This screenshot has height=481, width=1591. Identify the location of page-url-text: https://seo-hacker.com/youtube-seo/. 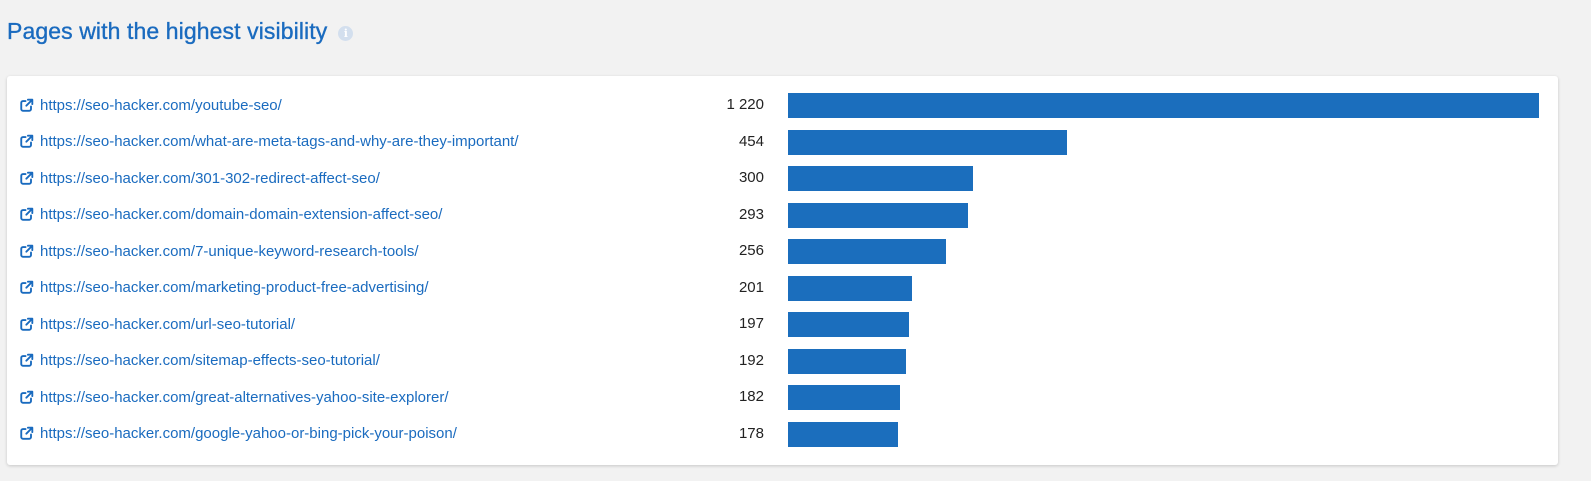
(161, 105).